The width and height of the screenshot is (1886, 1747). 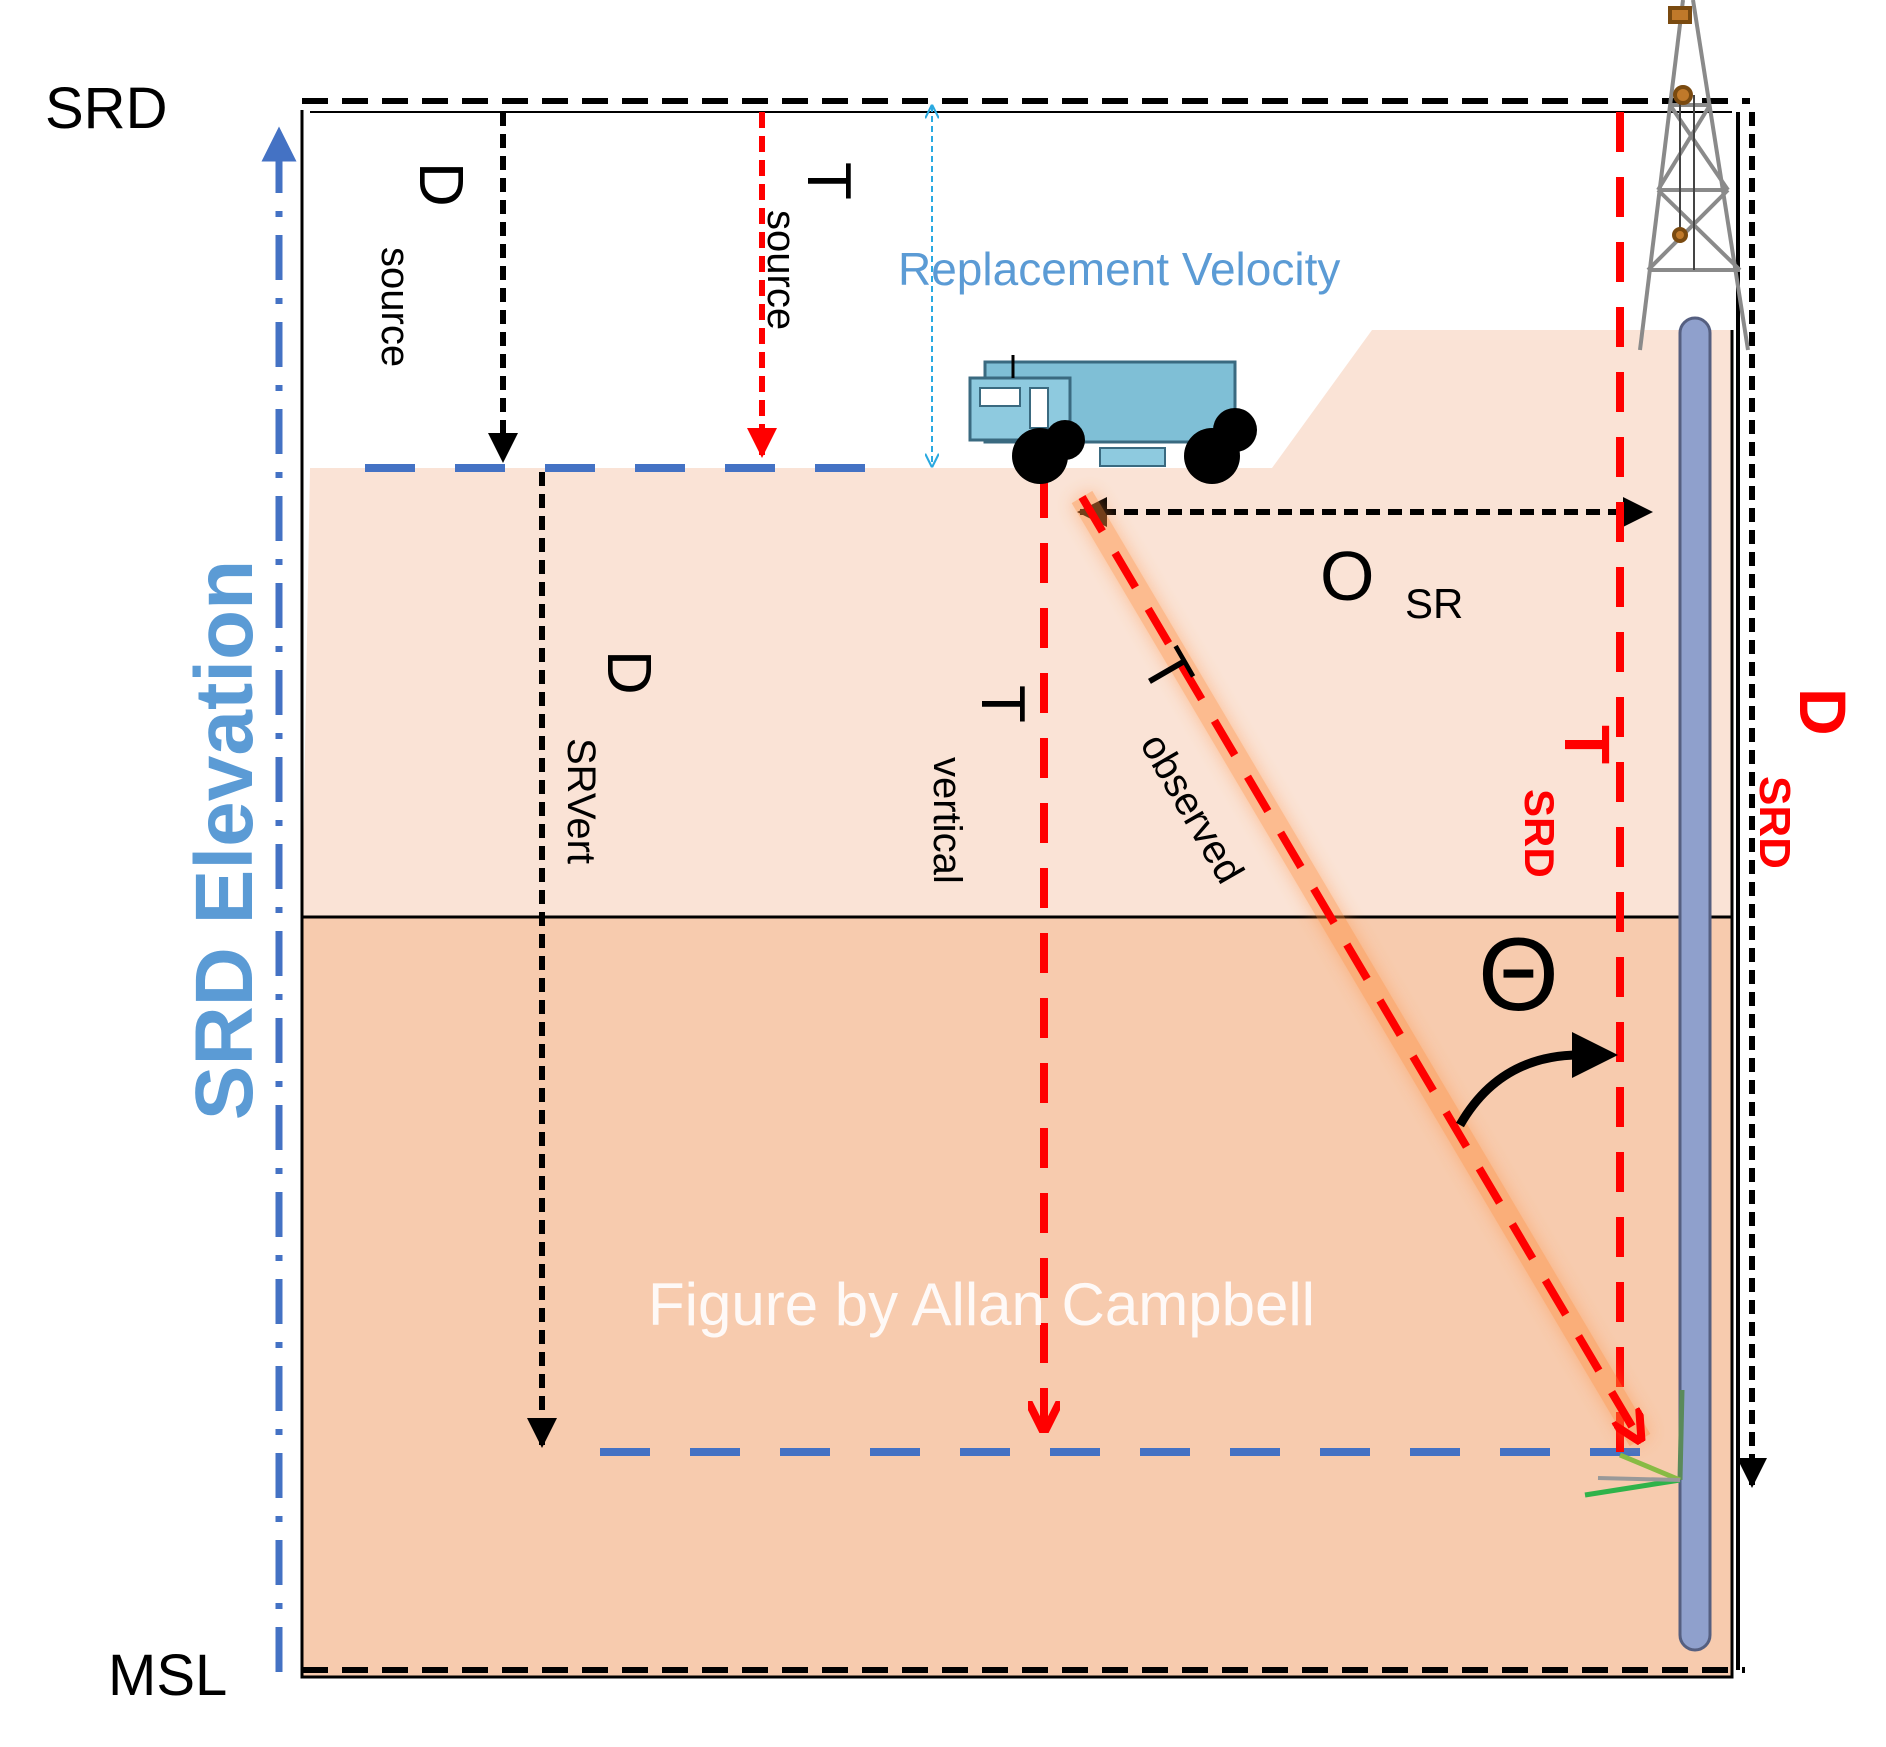 What do you see at coordinates (224, 840) in the screenshot?
I see `srd-elevation-label: SRD Elevation` at bounding box center [224, 840].